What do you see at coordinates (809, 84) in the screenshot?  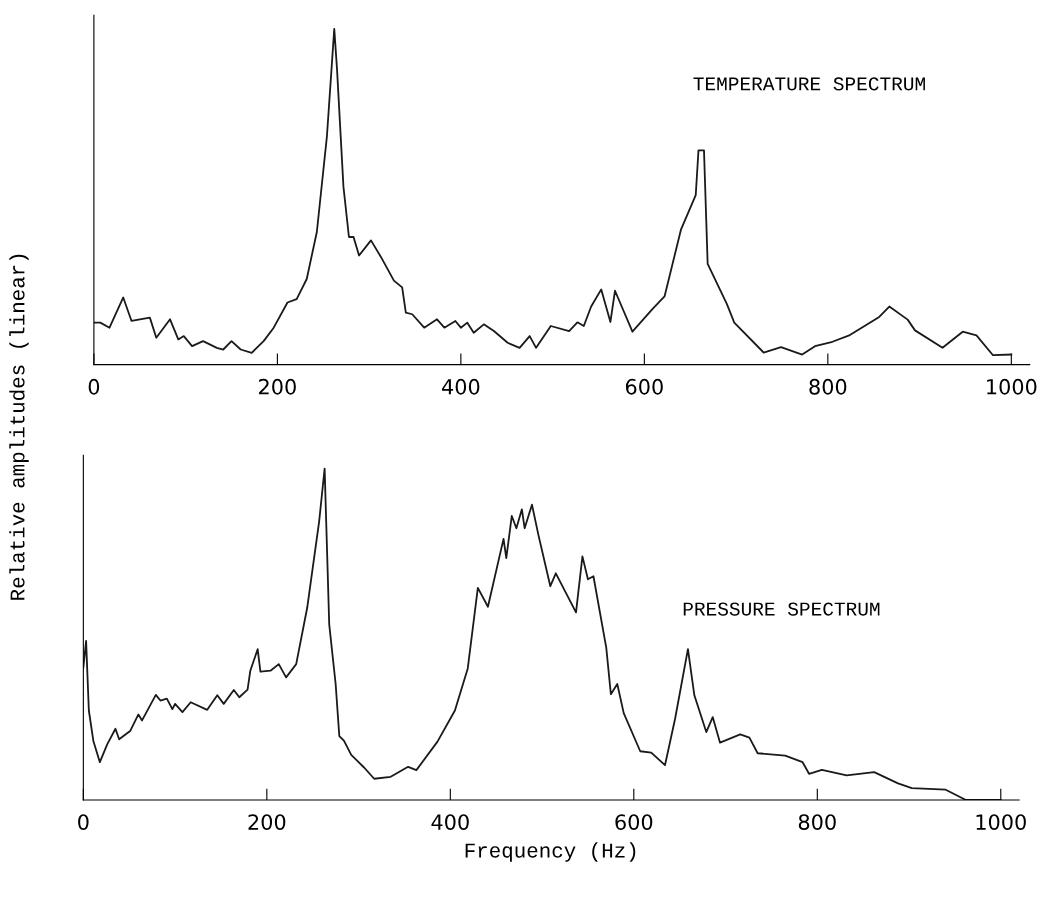 I see `text: TEMPERATURE SPECTRUM` at bounding box center [809, 84].